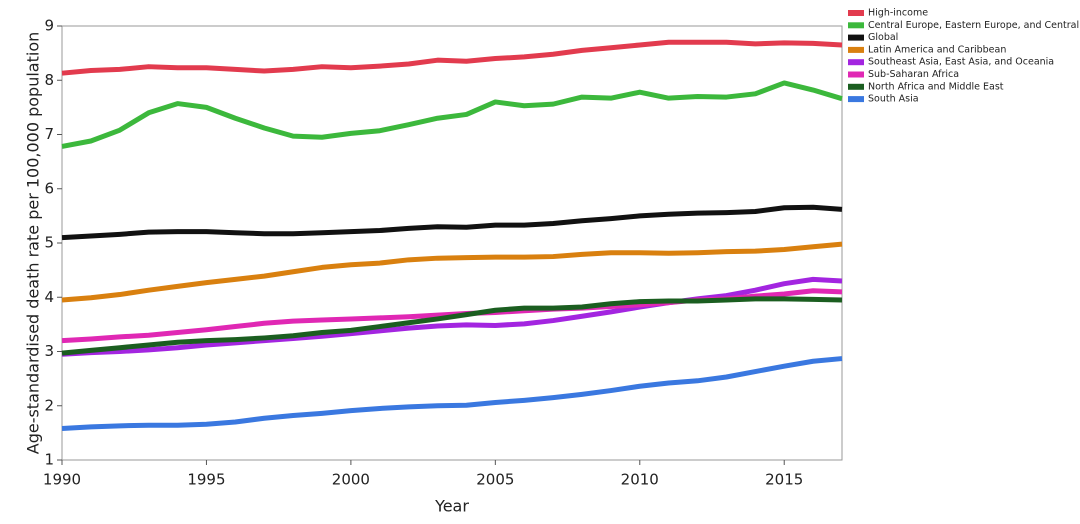 The image size is (1080, 524). I want to click on y-tick-label: 6, so click(49, 188).